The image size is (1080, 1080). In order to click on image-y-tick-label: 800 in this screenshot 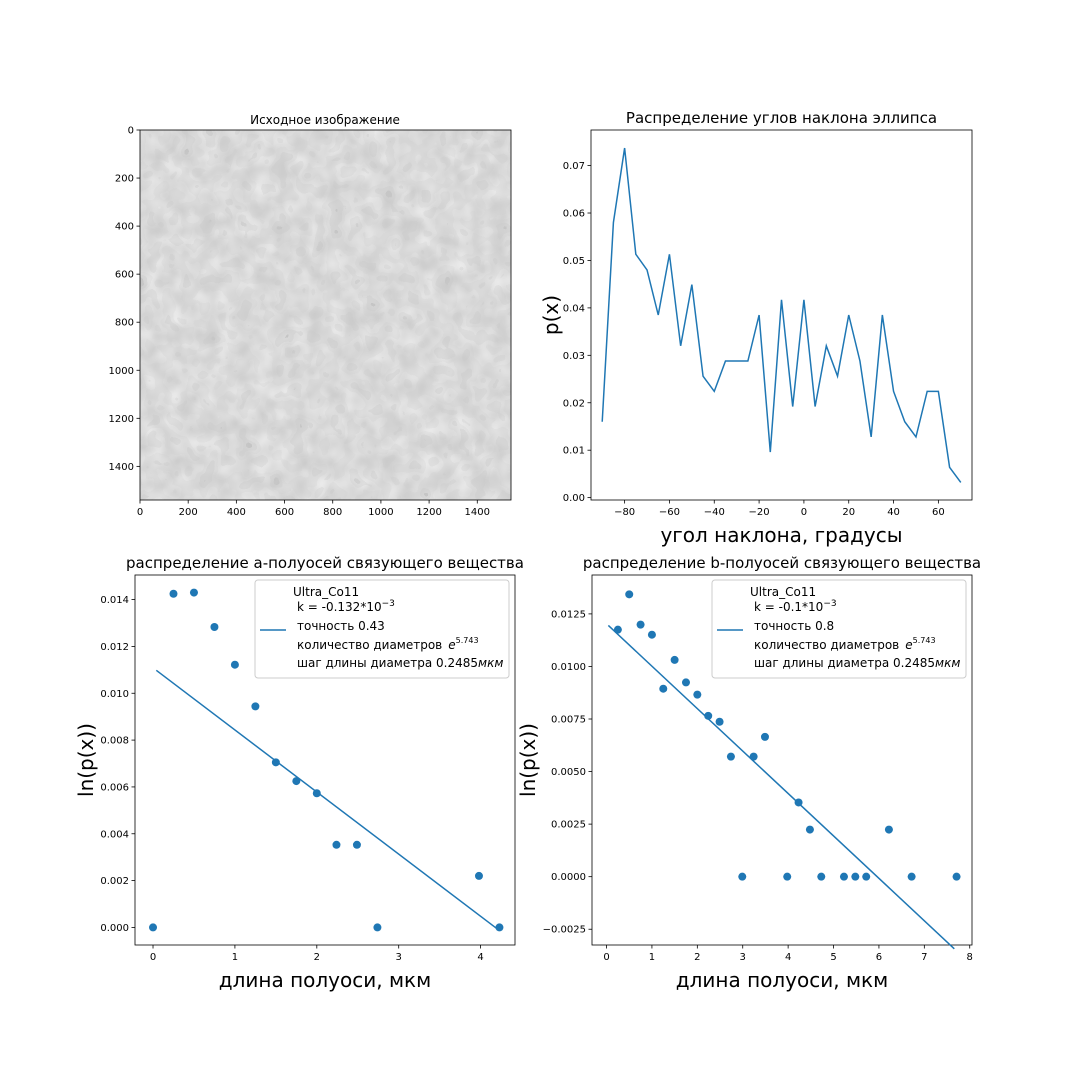, I will do `click(124, 323)`.